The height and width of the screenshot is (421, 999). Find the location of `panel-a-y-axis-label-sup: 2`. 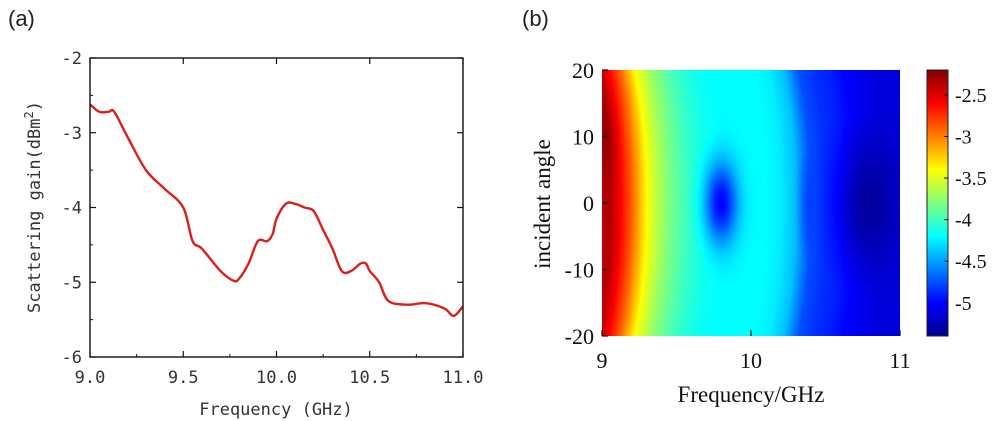

panel-a-y-axis-label-sup: 2 is located at coordinates (29, 114).